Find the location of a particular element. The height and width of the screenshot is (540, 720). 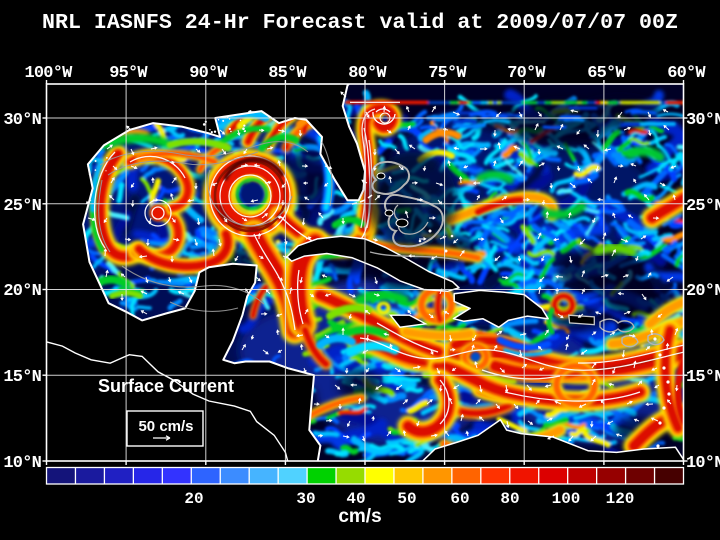

svg-text: 100°W is located at coordinates (48, 73).